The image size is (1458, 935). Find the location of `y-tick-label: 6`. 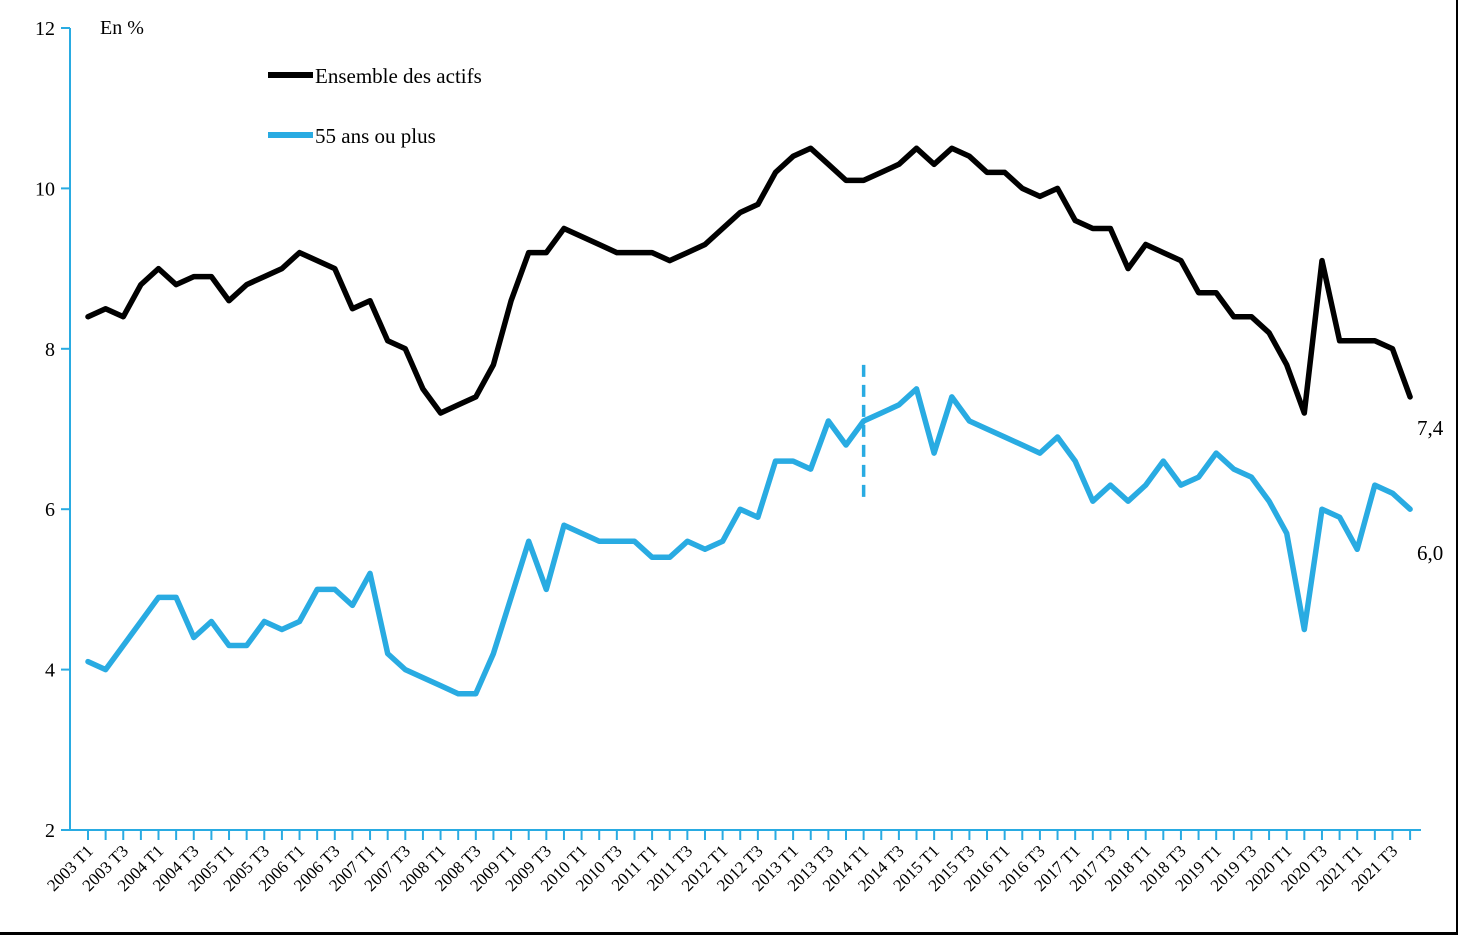

y-tick-label: 6 is located at coordinates (50, 510).